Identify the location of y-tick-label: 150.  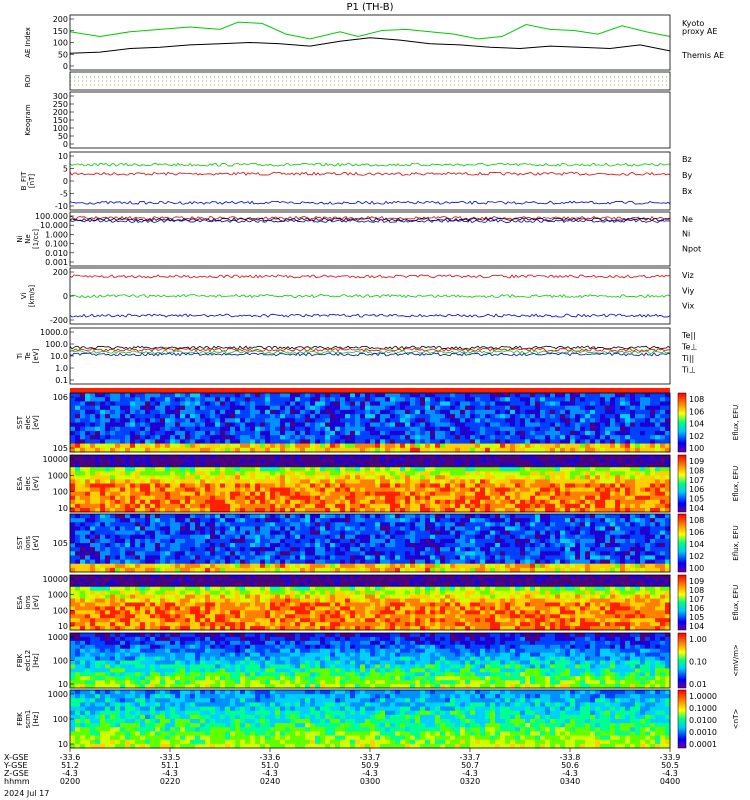
(60, 120).